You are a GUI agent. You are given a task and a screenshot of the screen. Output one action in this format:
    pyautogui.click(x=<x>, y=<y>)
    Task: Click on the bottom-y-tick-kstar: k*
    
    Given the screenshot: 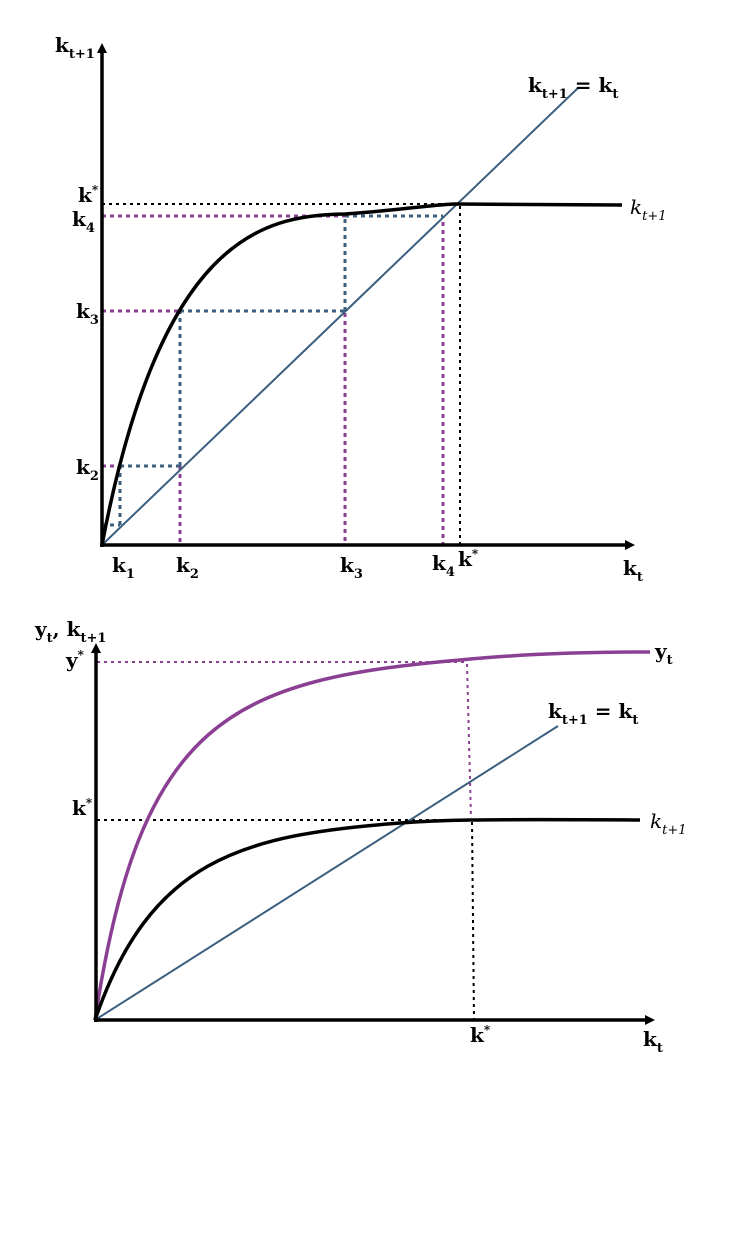 What is the action you would take?
    pyautogui.click(x=82, y=808)
    